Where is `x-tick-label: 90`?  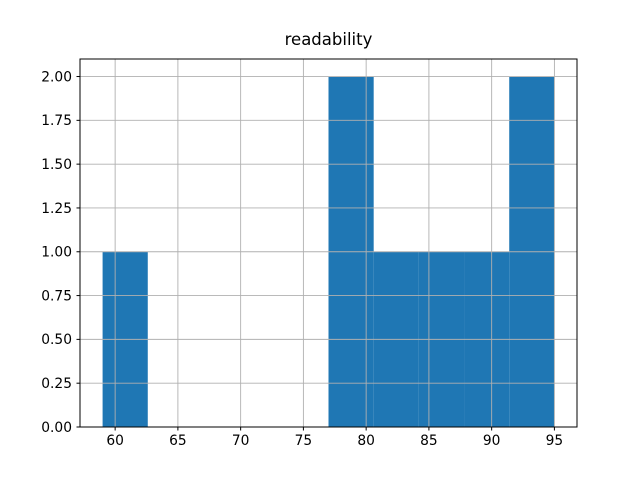
x-tick-label: 90 is located at coordinates (492, 441).